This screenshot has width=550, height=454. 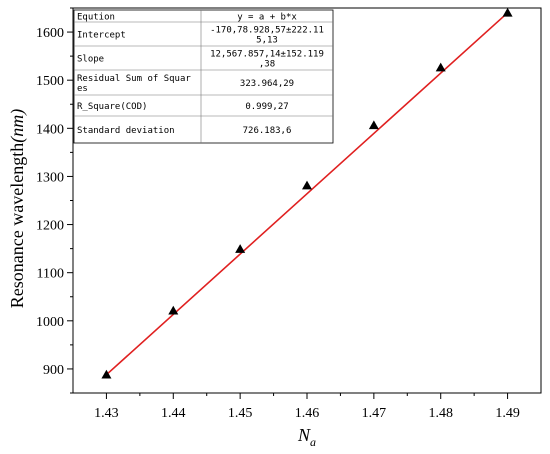 What do you see at coordinates (50, 81) in the screenshot?
I see `y-tick-label: 1500` at bounding box center [50, 81].